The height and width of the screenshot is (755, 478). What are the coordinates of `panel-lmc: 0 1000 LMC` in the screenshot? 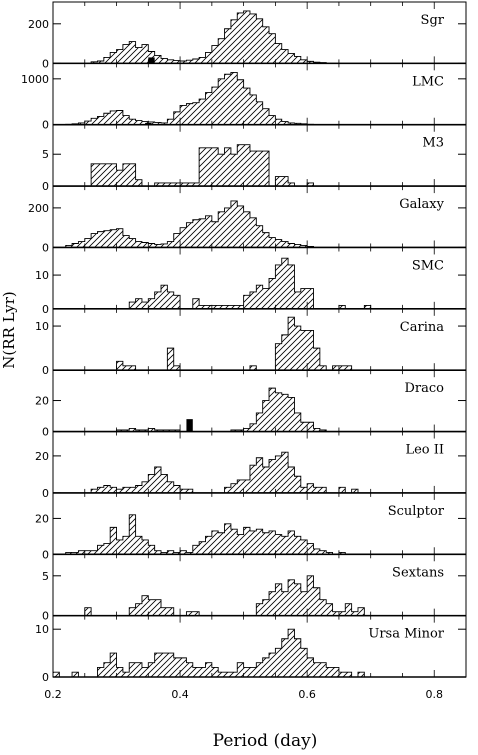 It's located at (244, 97).